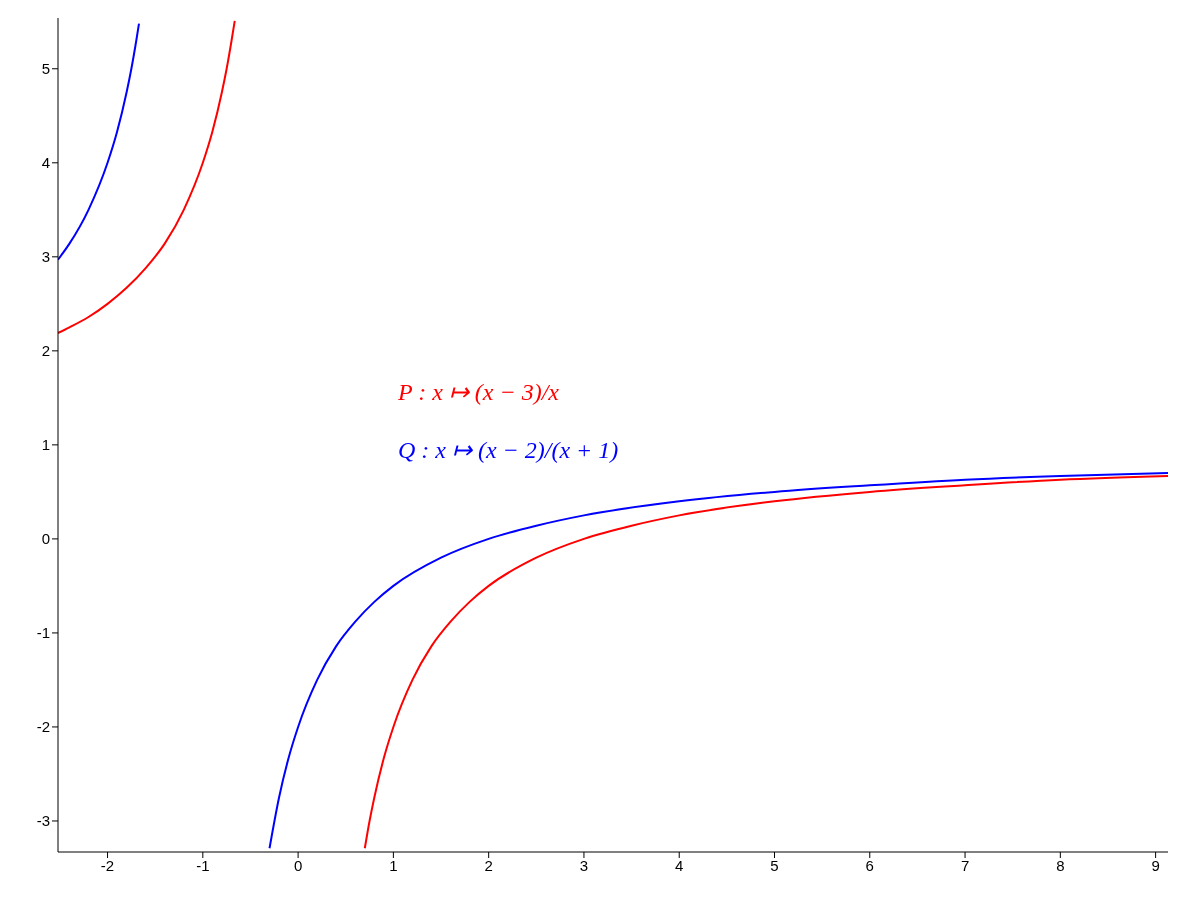 Image resolution: width=1200 pixels, height=914 pixels. Describe the element at coordinates (43, 633) in the screenshot. I see `y-tick-label: -1` at that location.